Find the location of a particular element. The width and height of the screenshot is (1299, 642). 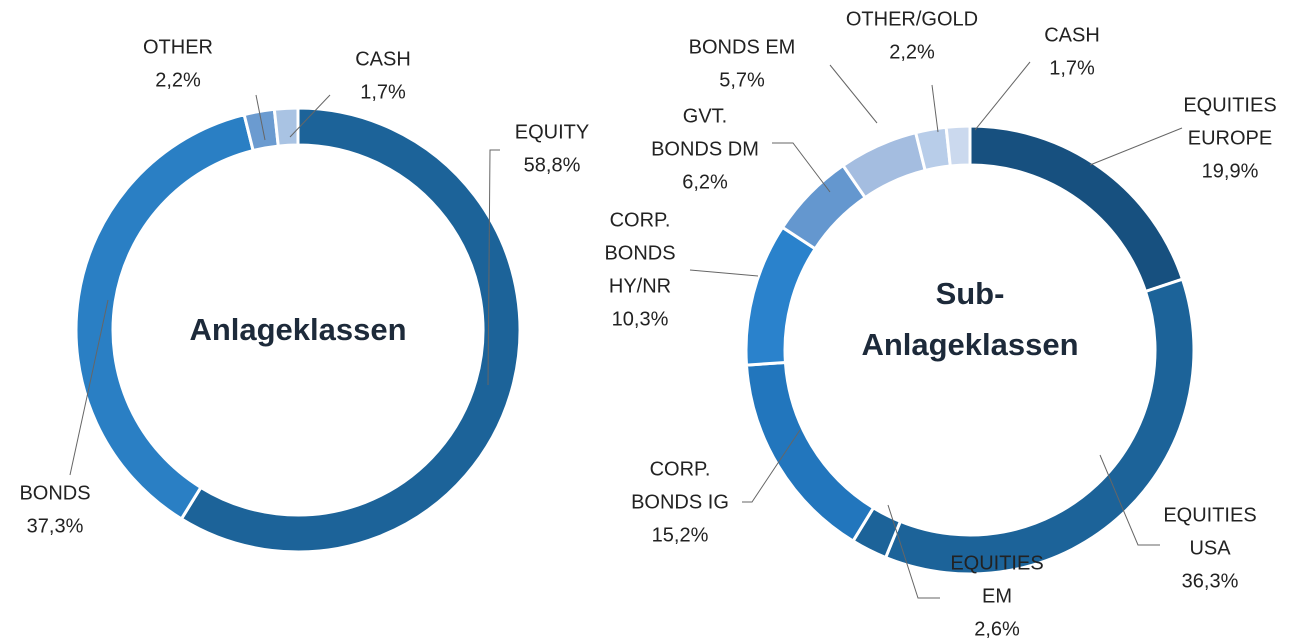

slice-label: OTHER/GOLD is located at coordinates (912, 19).